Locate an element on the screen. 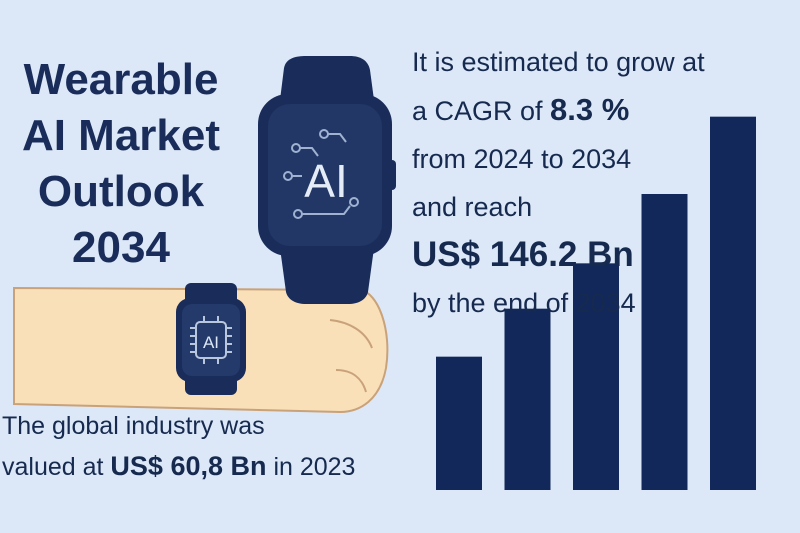  base-line-2: valued at US$ 60,8 Bn in 2023 is located at coordinates (192, 466).